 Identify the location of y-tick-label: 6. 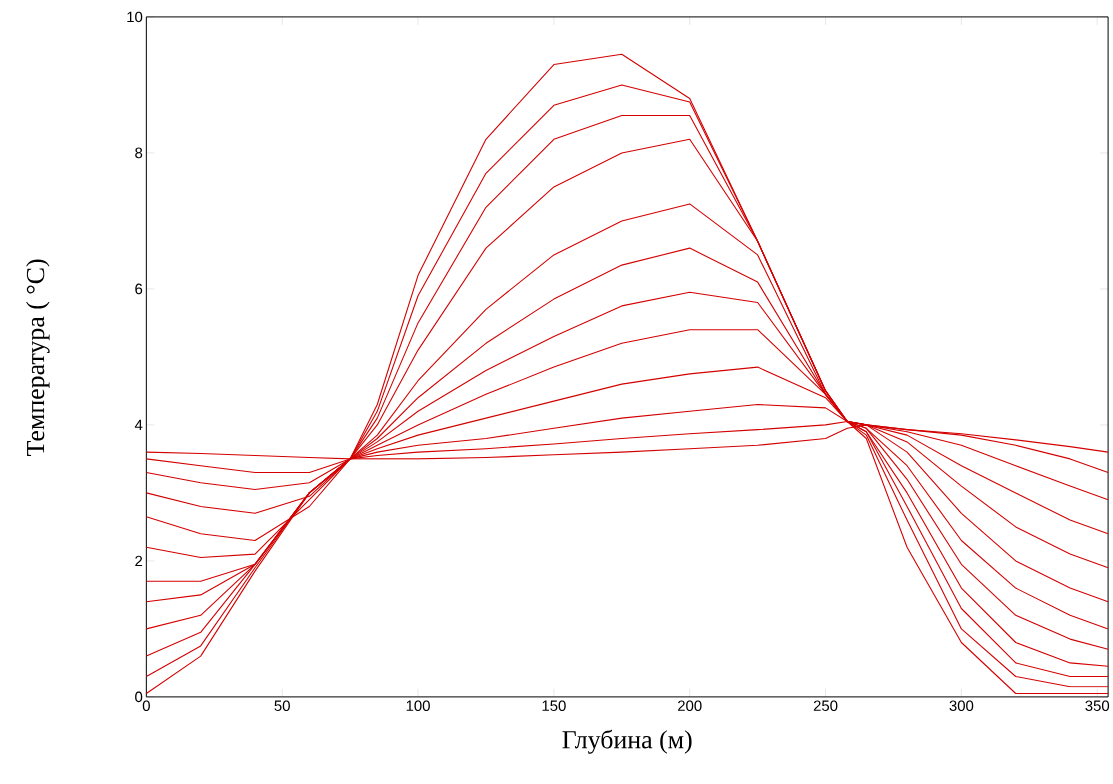
(139, 289).